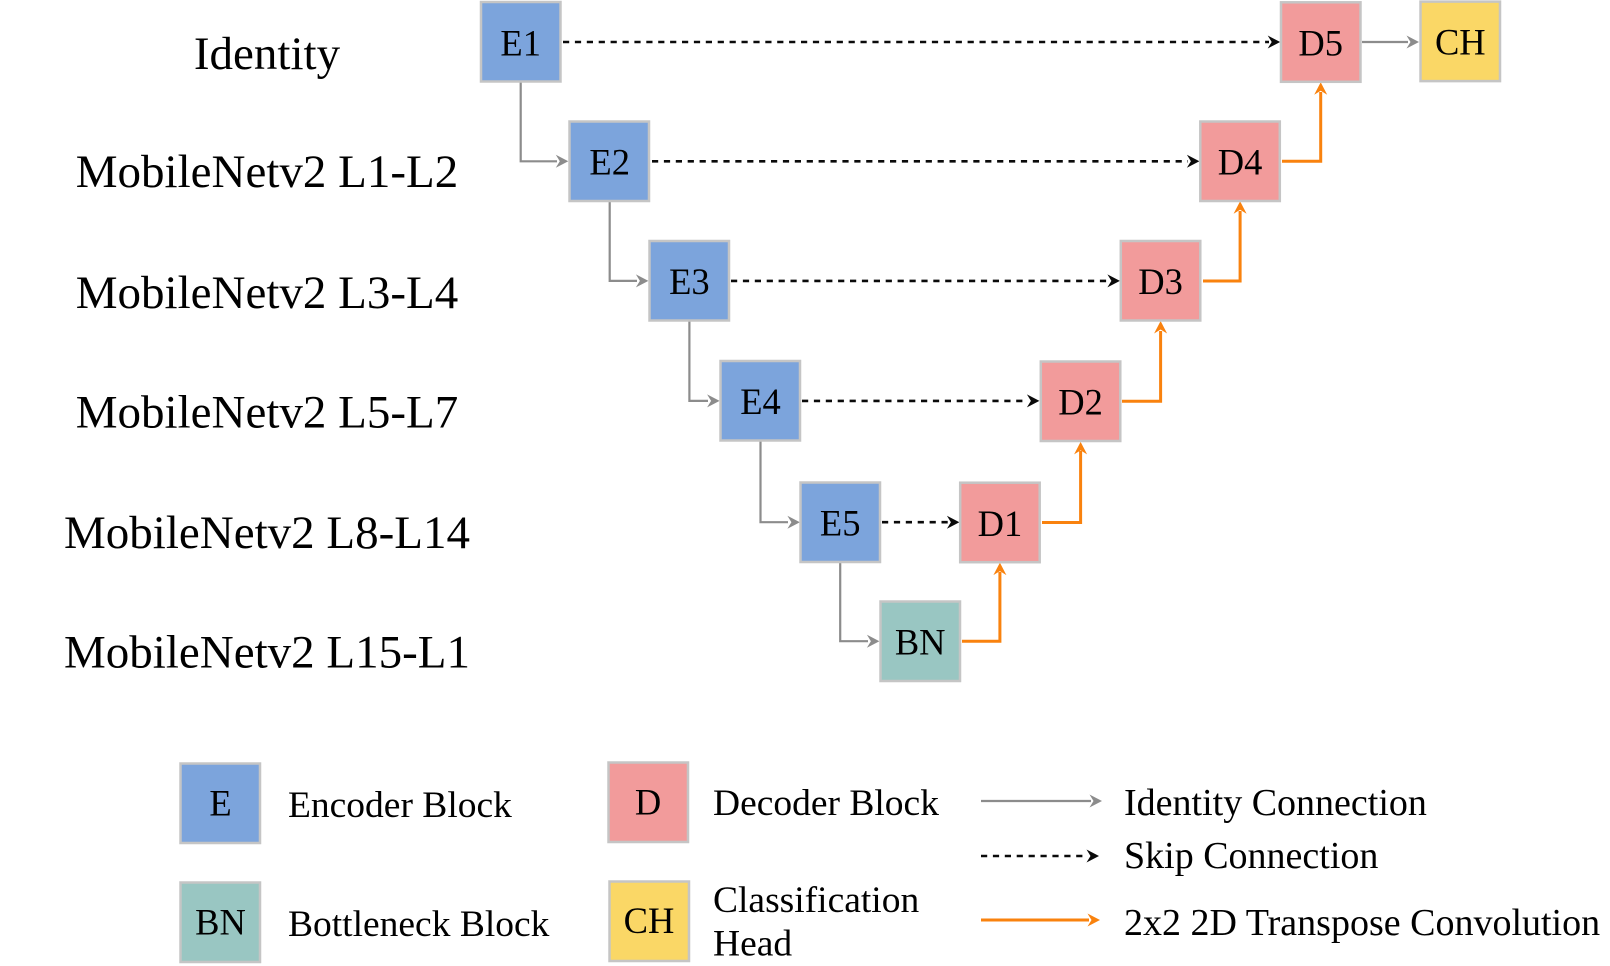 The image size is (1610, 966). I want to click on svg-text: E2, so click(609, 162).